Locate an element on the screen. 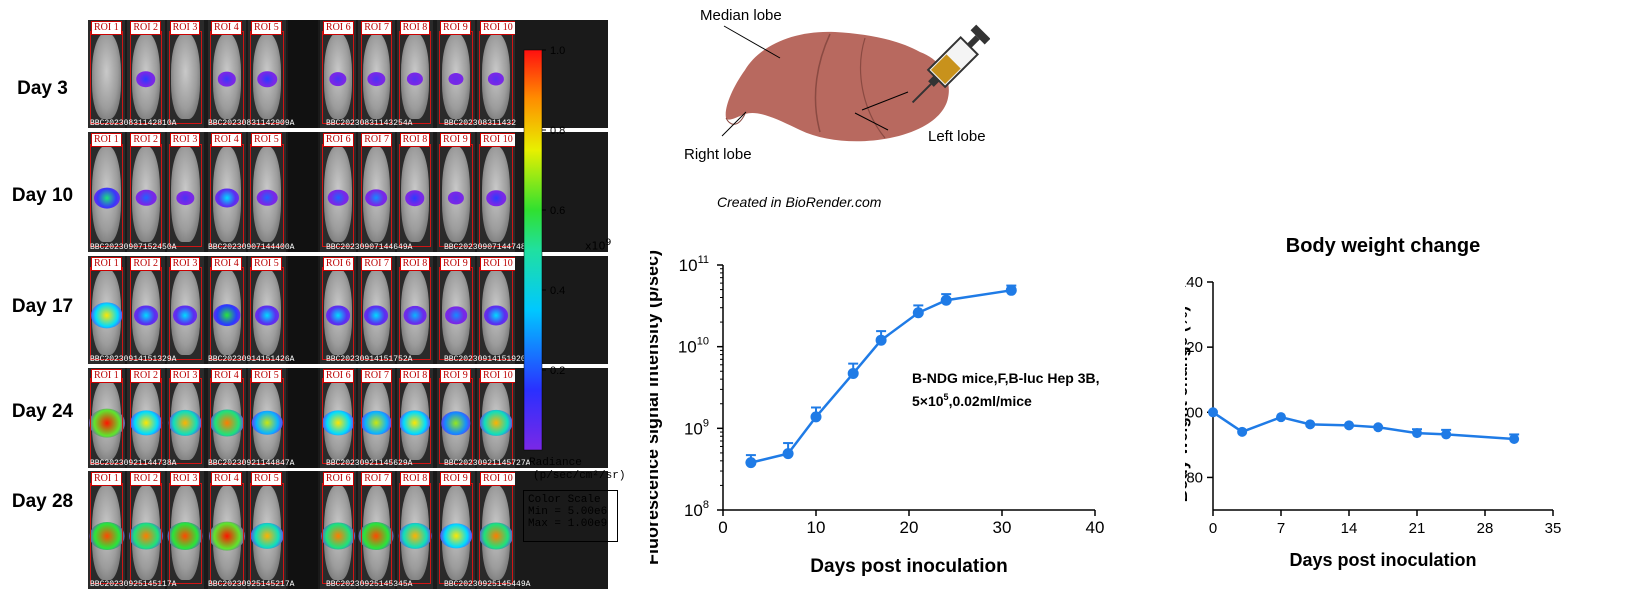  acquisition-id: BBC20230925145345A is located at coordinates (369, 584).